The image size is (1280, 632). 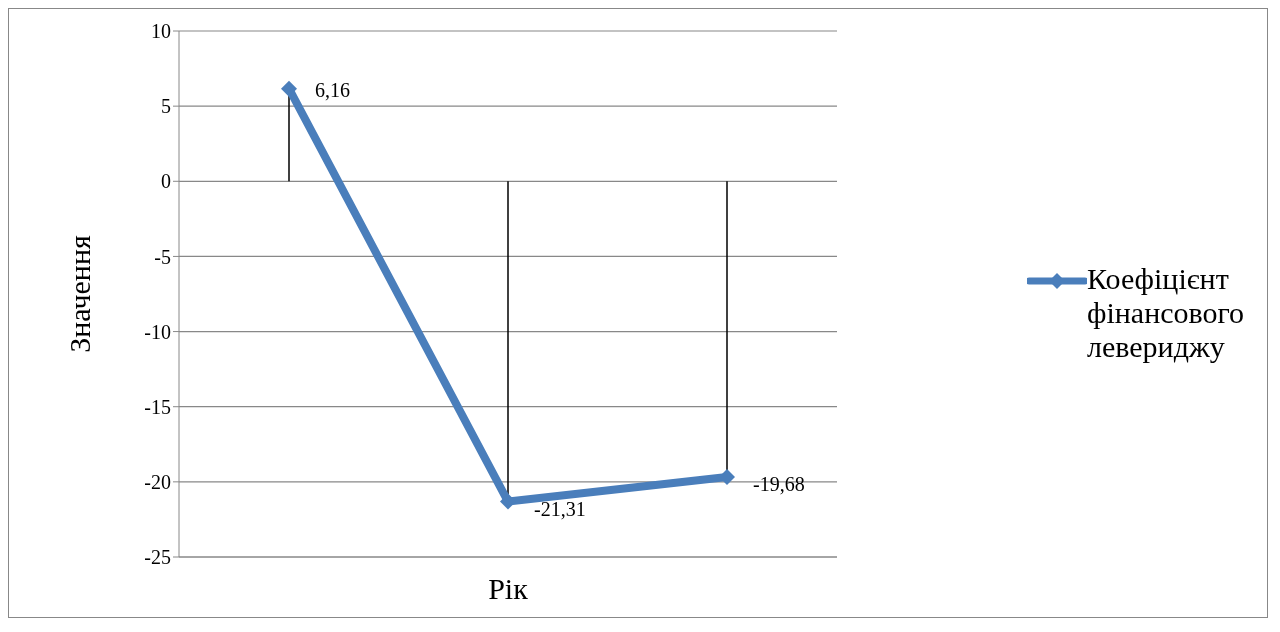 I want to click on y-tick-label: 5, so click(x=166, y=106).